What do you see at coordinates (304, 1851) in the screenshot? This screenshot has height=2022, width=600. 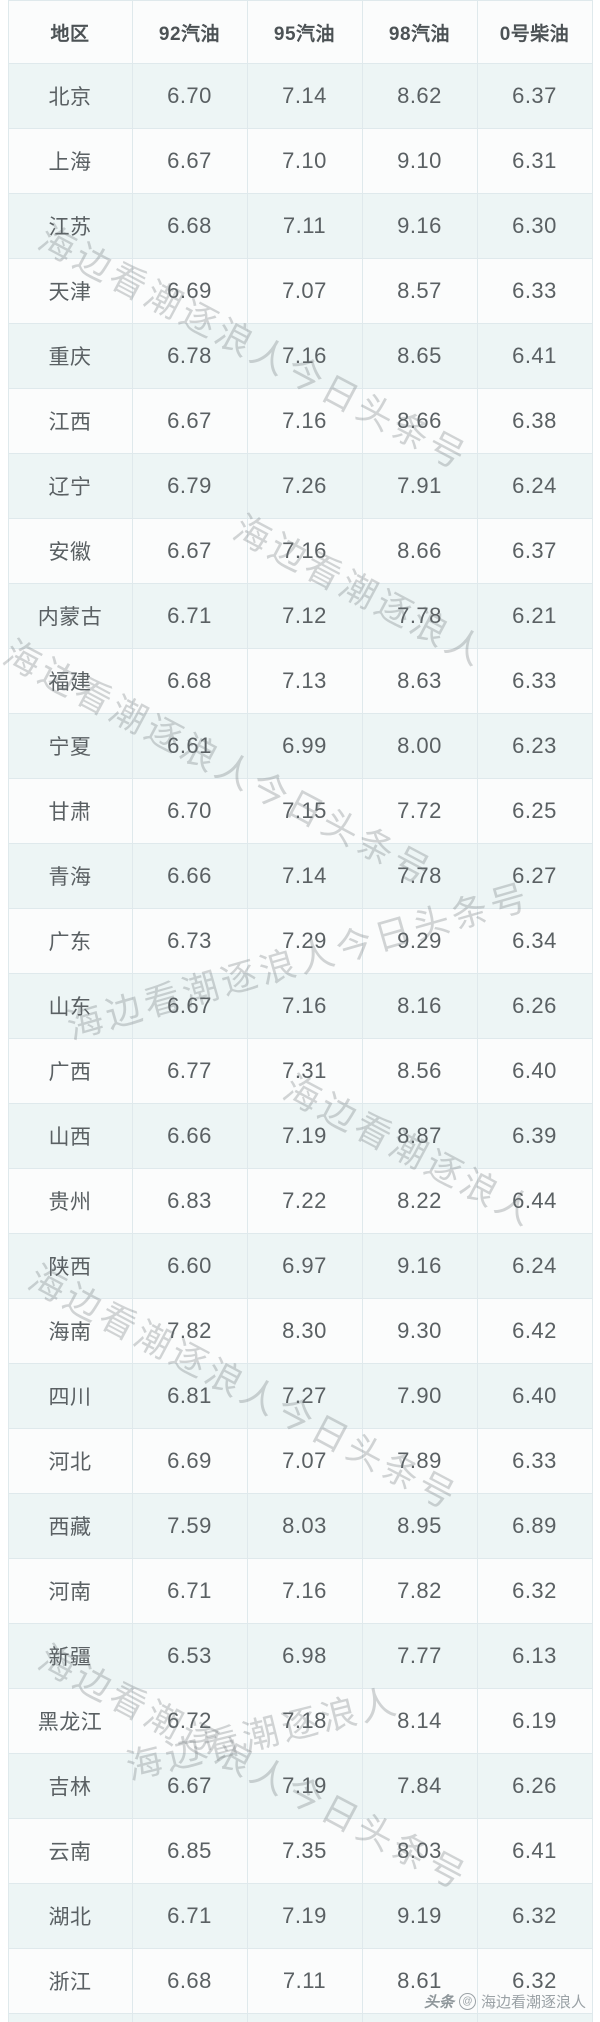 I see `cell-gas95: 7.35` at bounding box center [304, 1851].